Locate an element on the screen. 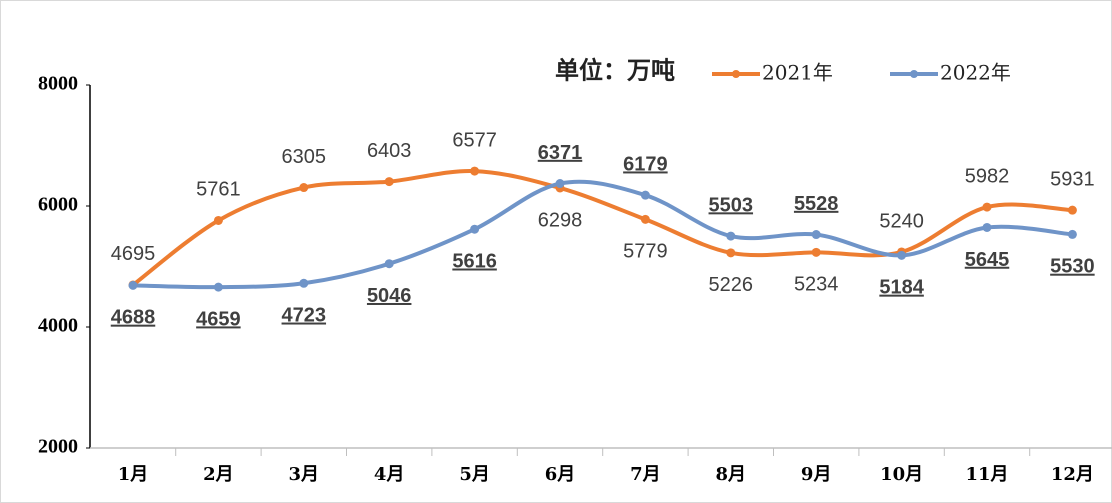 This screenshot has width=1112, height=503. x-tick-label: 8月 is located at coordinates (731, 474).